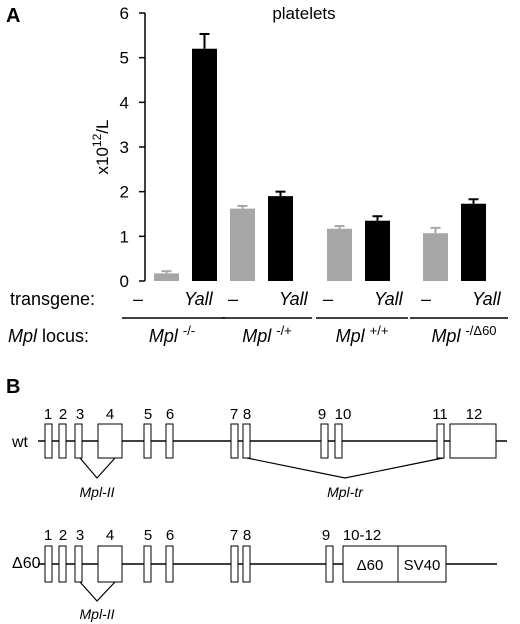 This screenshot has height=624, width=520. What do you see at coordinates (133, 147) in the screenshot?
I see `y-axis: 0 1 2 3 4 5 6` at bounding box center [133, 147].